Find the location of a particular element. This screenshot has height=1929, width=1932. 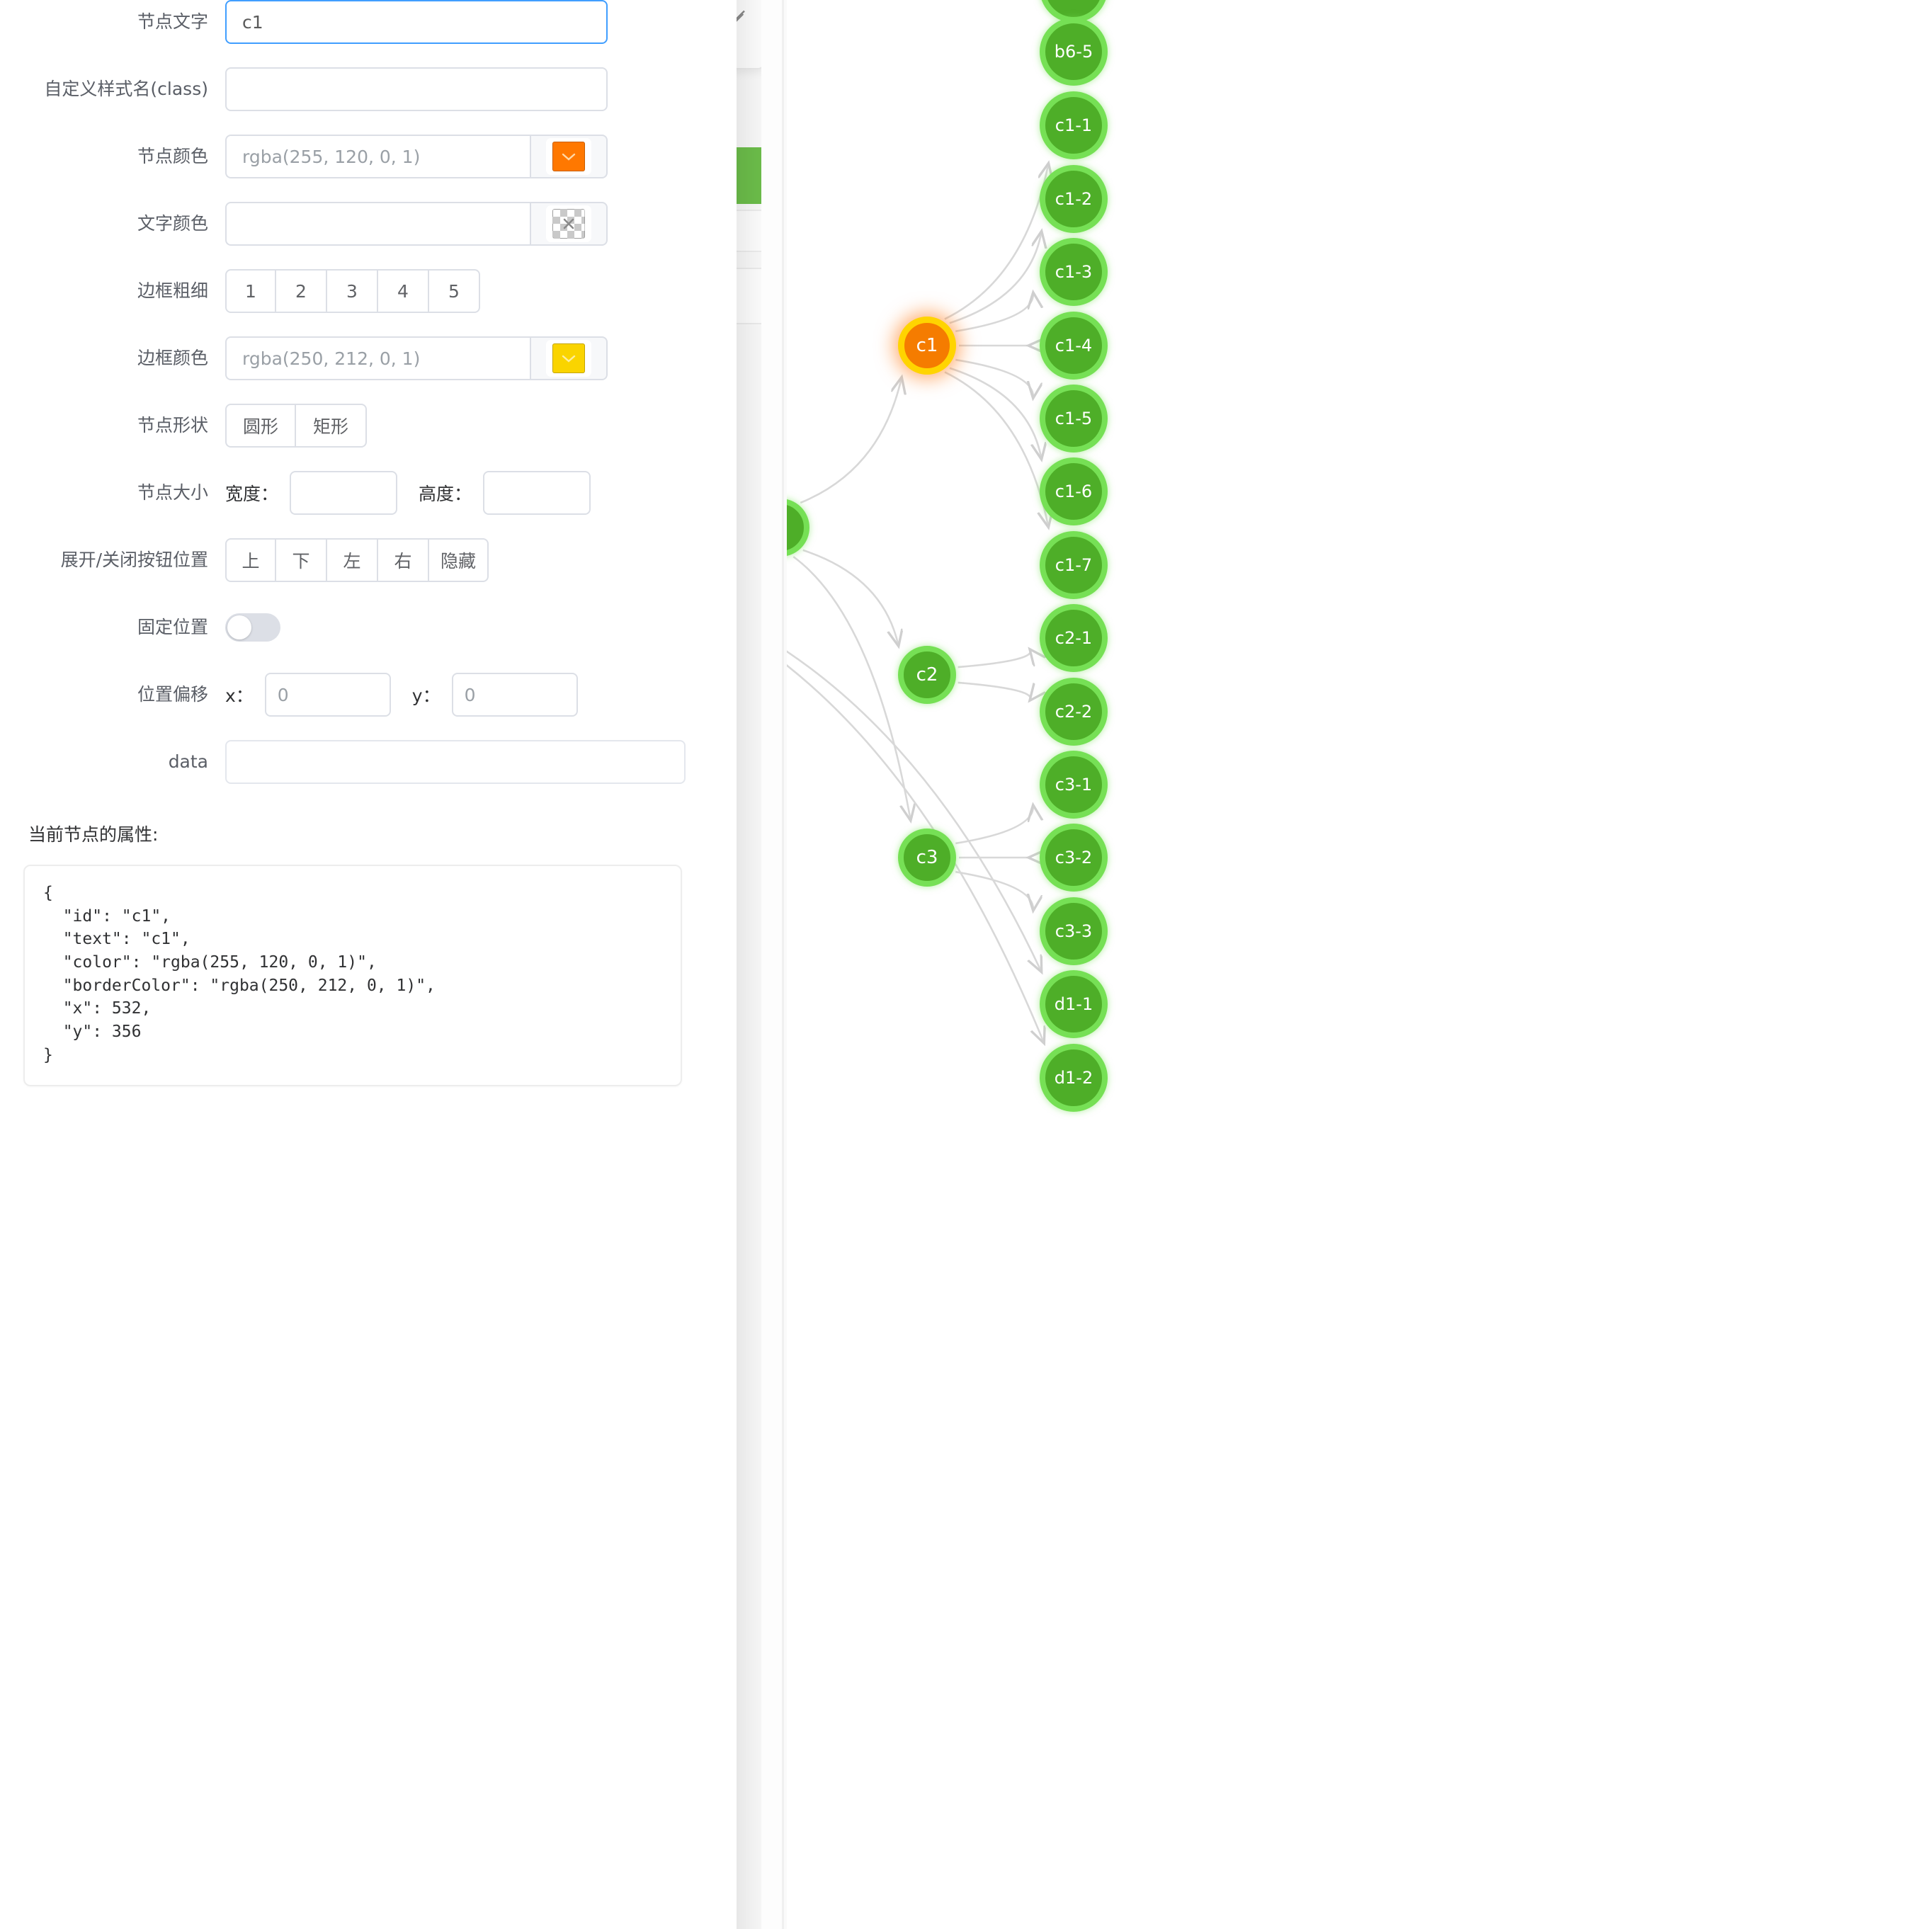

border-width-option-1: 1 is located at coordinates (250, 291).